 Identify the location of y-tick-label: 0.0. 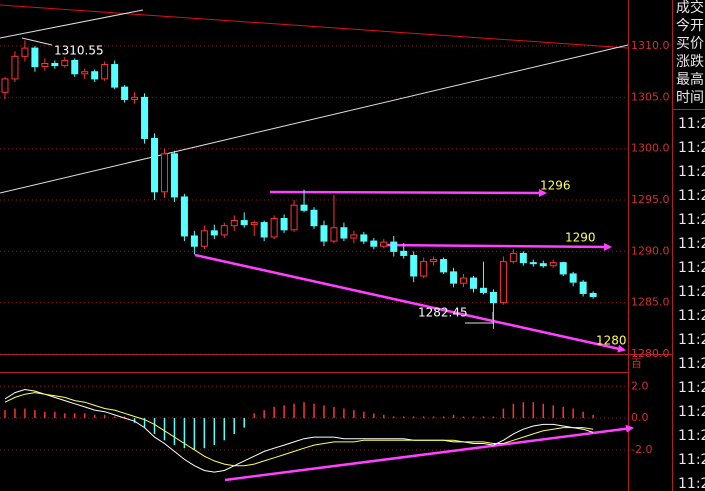
(640, 417).